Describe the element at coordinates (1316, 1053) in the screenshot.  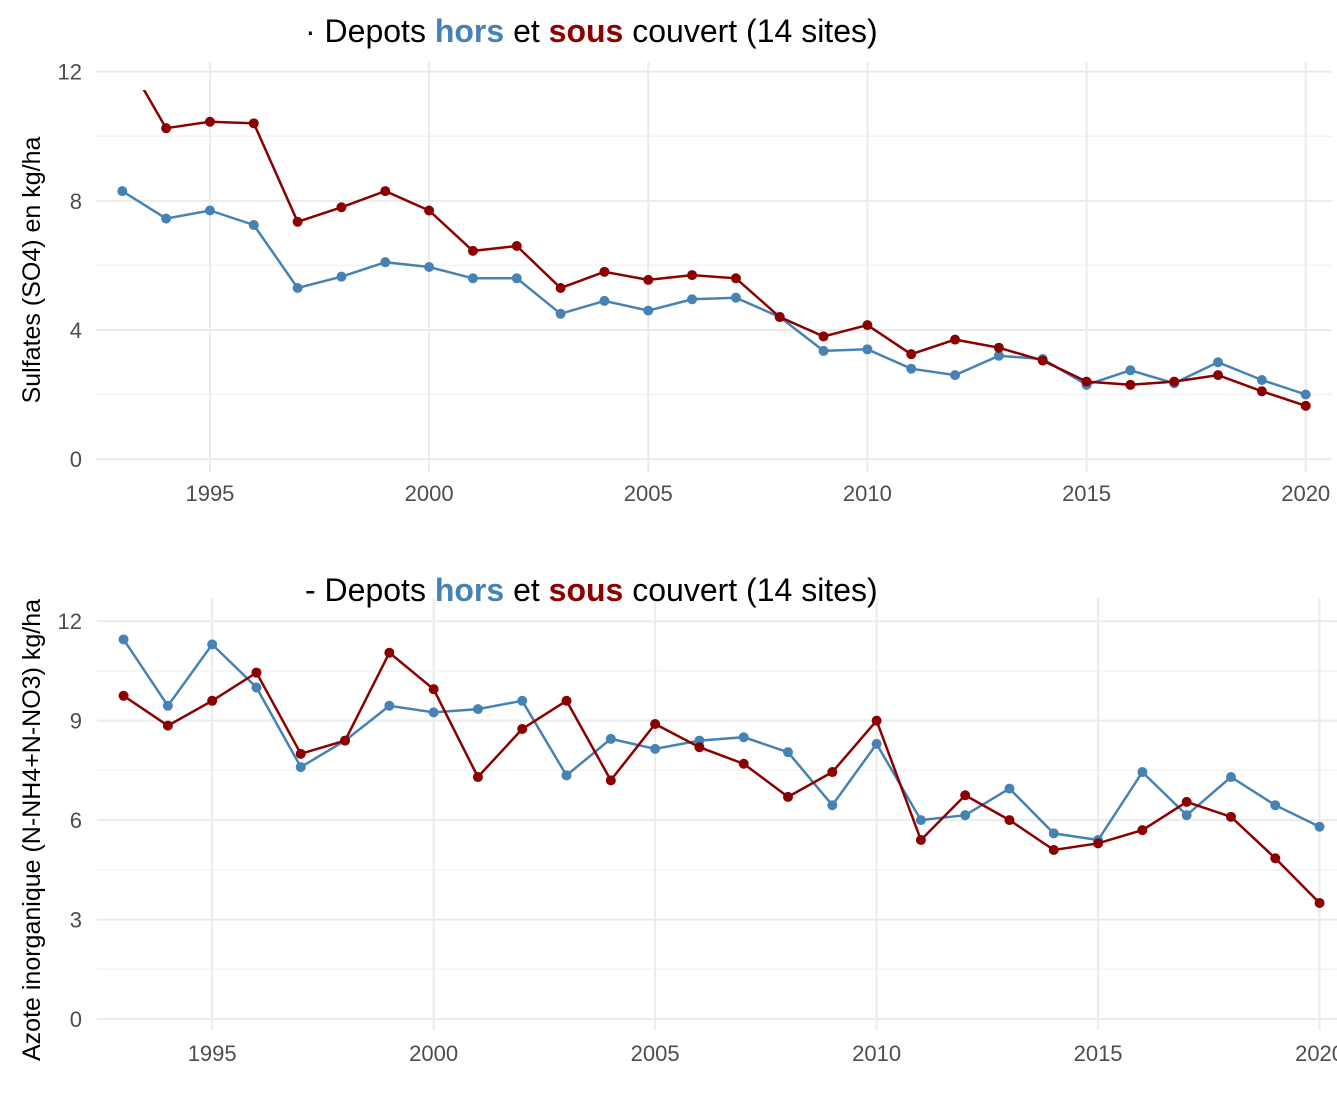
I see `x-tick-label: 2020` at that location.